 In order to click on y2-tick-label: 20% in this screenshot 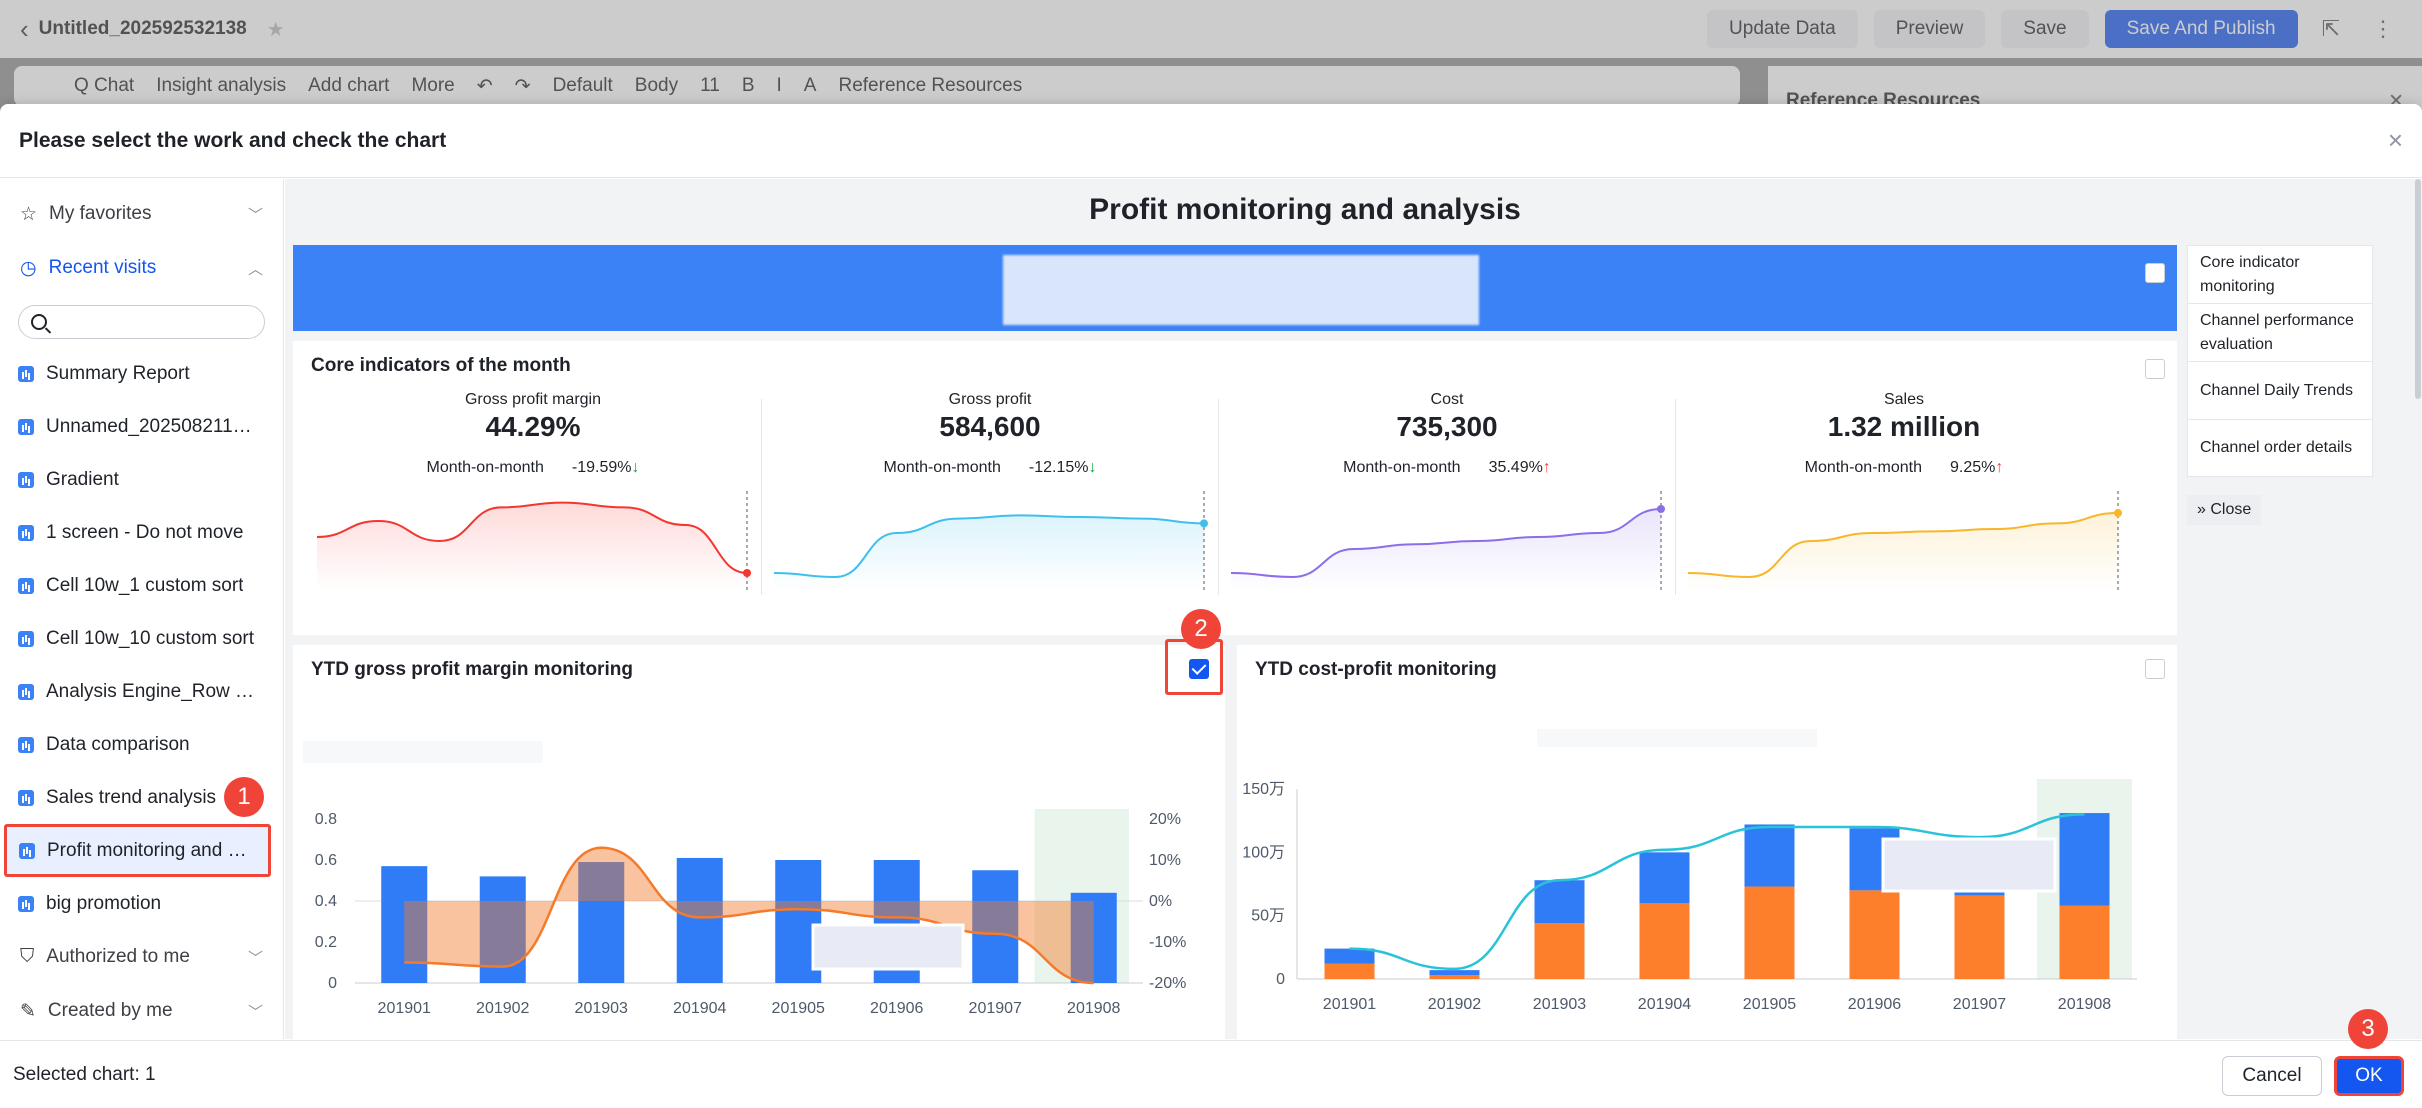, I will do `click(1165, 819)`.